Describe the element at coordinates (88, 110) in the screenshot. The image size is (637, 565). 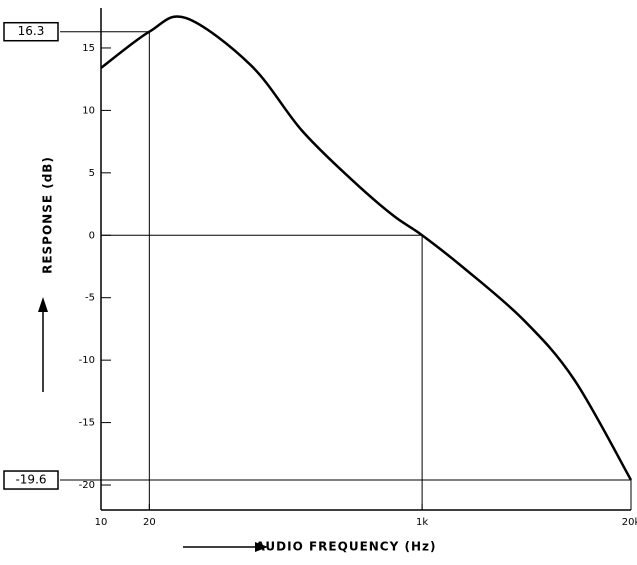
I see `y-tick-label: 10` at that location.